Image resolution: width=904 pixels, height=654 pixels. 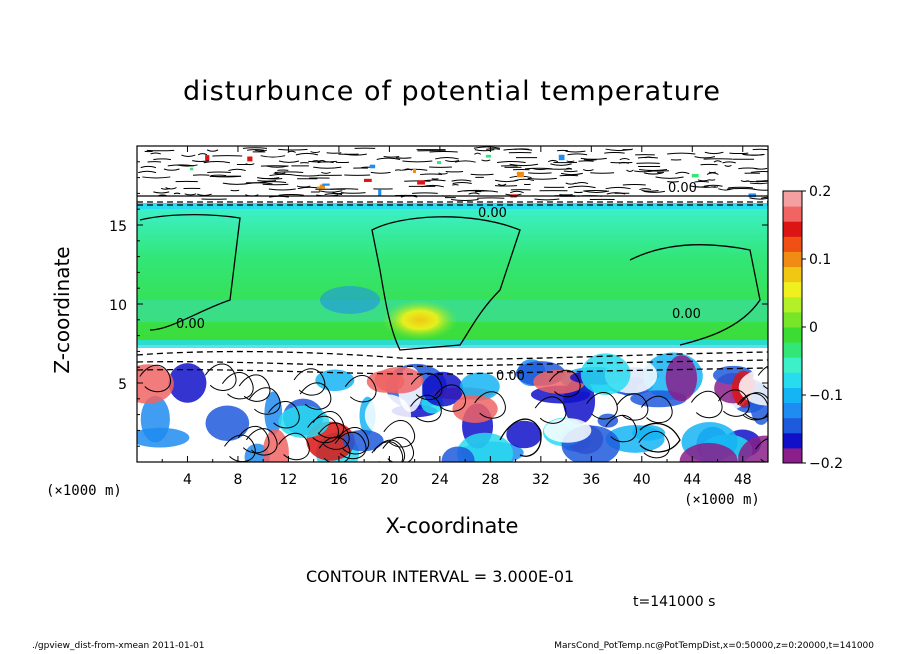 What do you see at coordinates (62, 310) in the screenshot?
I see `y-axis-label: Z-coordinate` at bounding box center [62, 310].